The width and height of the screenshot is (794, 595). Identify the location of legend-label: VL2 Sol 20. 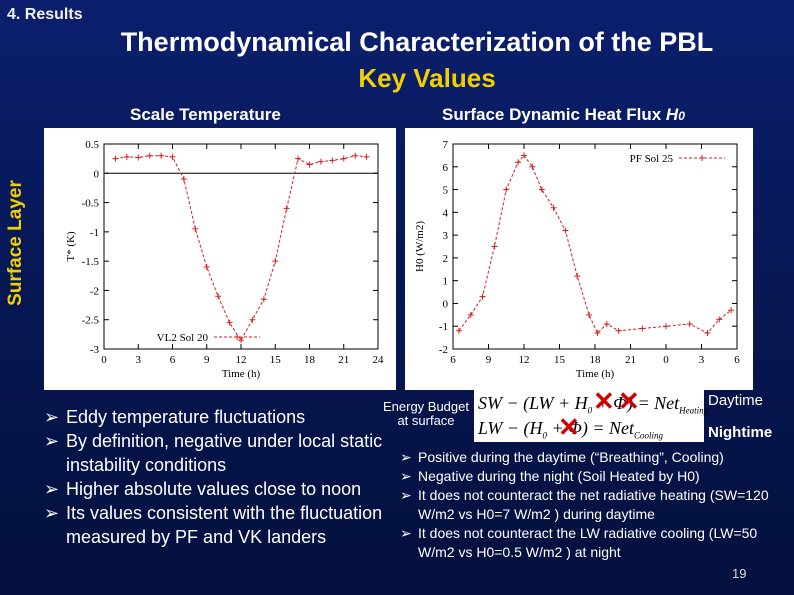
(183, 338).